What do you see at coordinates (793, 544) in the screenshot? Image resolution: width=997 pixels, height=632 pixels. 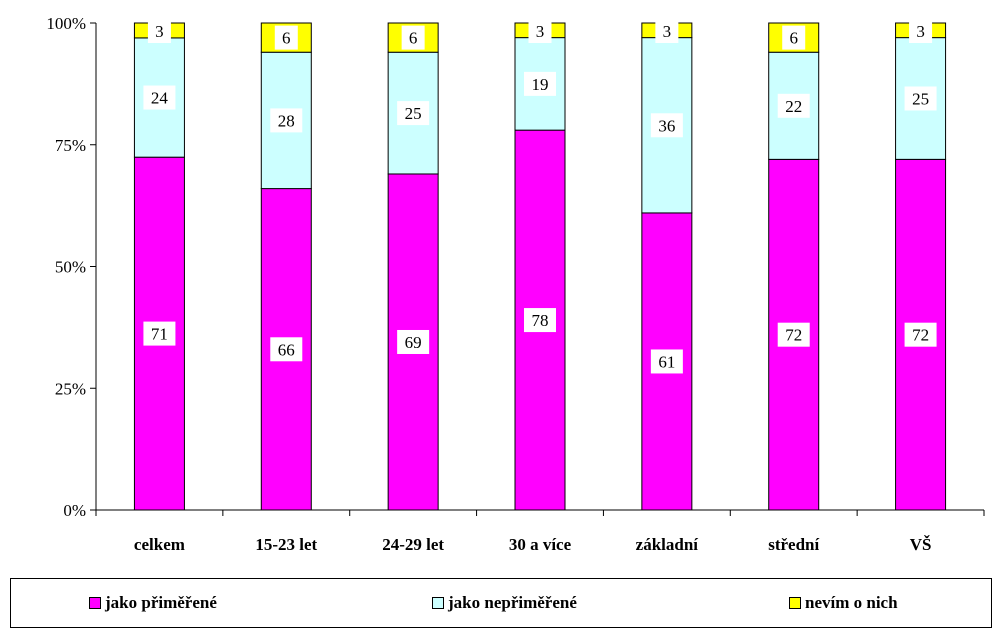 I see `x-category-label: střední` at bounding box center [793, 544].